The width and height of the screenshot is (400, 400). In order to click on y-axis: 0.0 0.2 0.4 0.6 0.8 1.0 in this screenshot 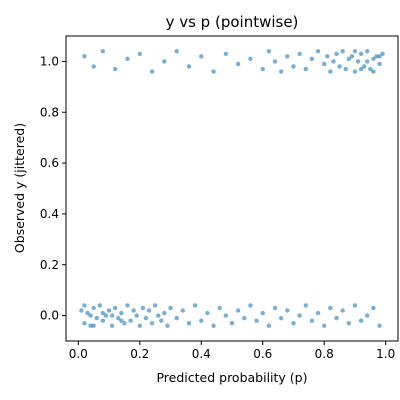, I will do `click(53, 188)`.